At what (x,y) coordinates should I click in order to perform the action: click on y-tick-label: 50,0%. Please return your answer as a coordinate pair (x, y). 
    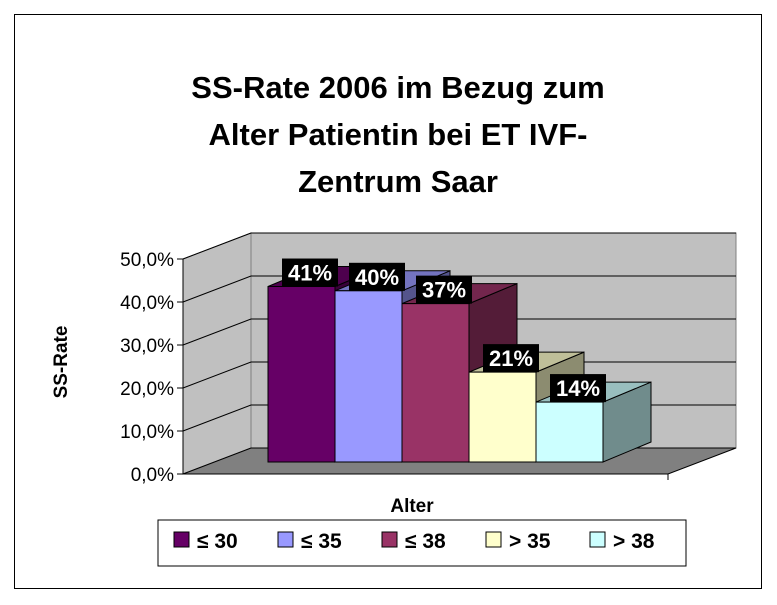
    Looking at the image, I should click on (147, 260).